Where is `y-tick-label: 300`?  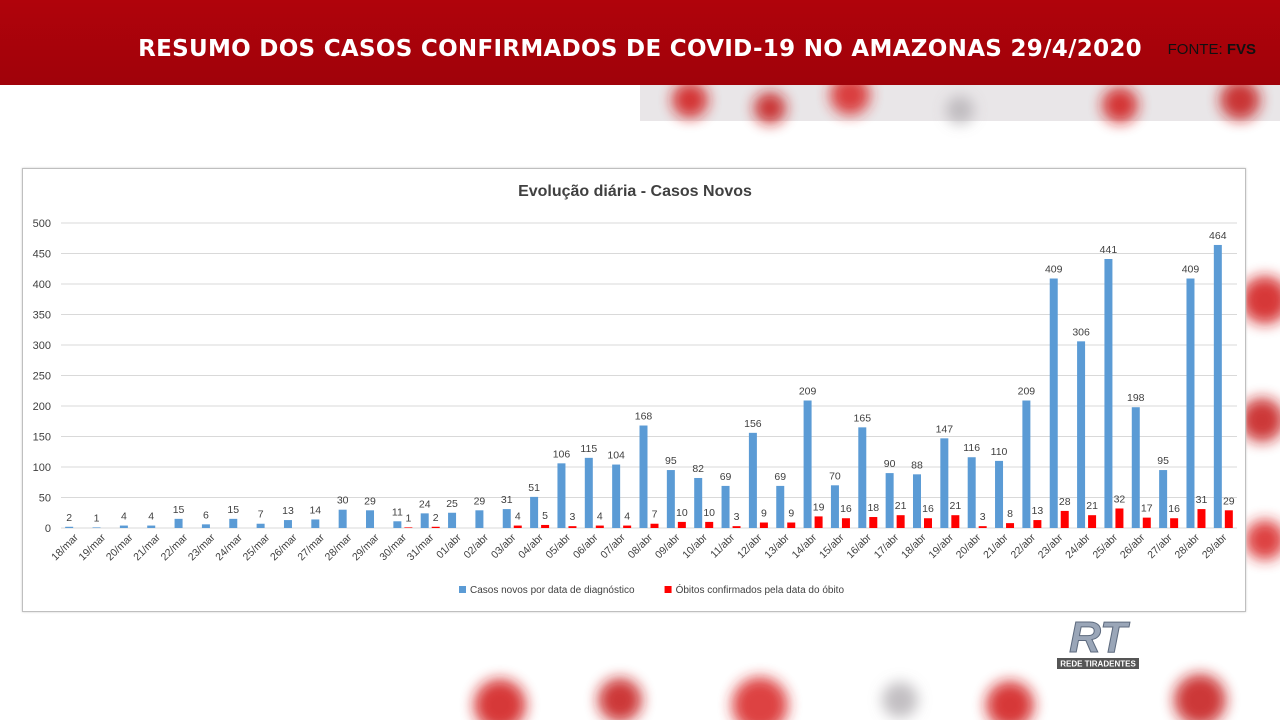
y-tick-label: 300 is located at coordinates (42, 346).